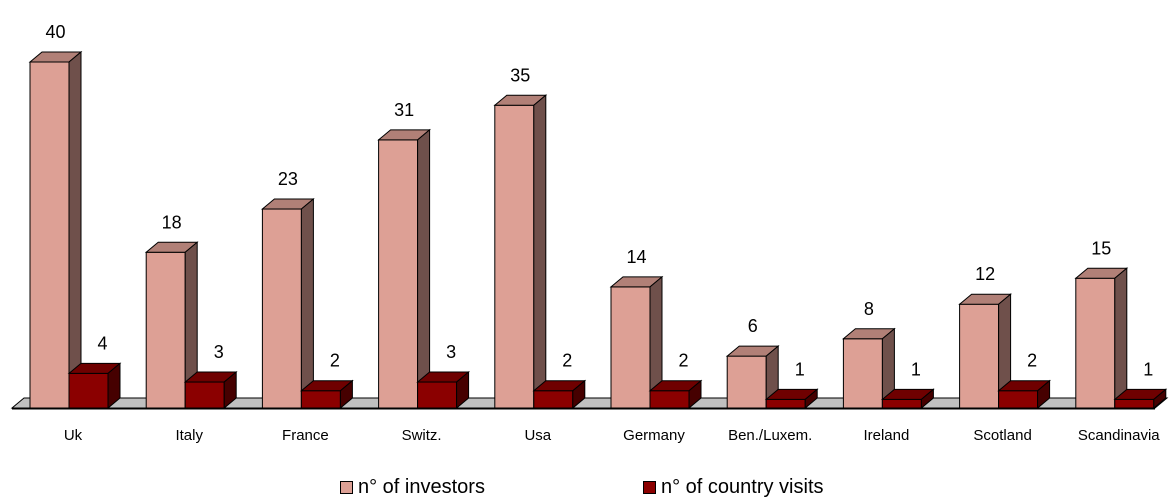  What do you see at coordinates (537, 435) in the screenshot?
I see `category-label-4: Usa` at bounding box center [537, 435].